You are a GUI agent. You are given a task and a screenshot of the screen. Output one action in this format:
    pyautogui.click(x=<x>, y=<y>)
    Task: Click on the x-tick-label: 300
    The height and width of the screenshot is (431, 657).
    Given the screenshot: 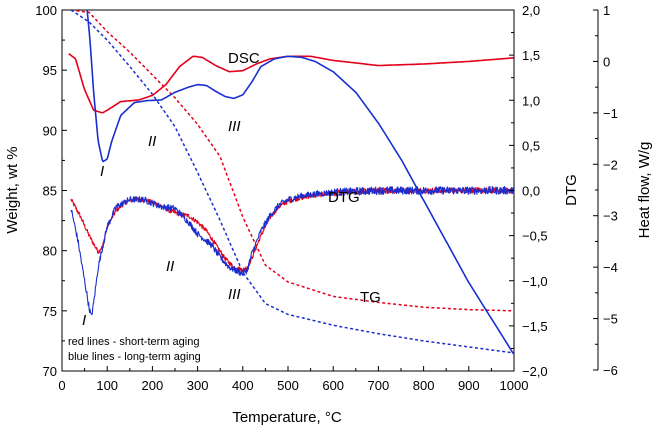 What is the action you would take?
    pyautogui.click(x=198, y=385)
    